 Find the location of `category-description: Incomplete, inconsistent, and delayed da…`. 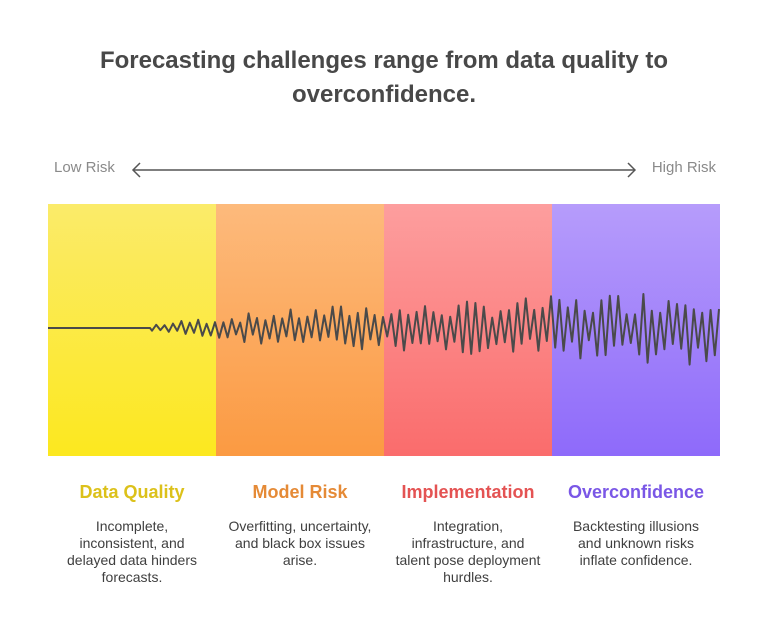

category-description: Incomplete, inconsistent, and delayed da… is located at coordinates (132, 551).